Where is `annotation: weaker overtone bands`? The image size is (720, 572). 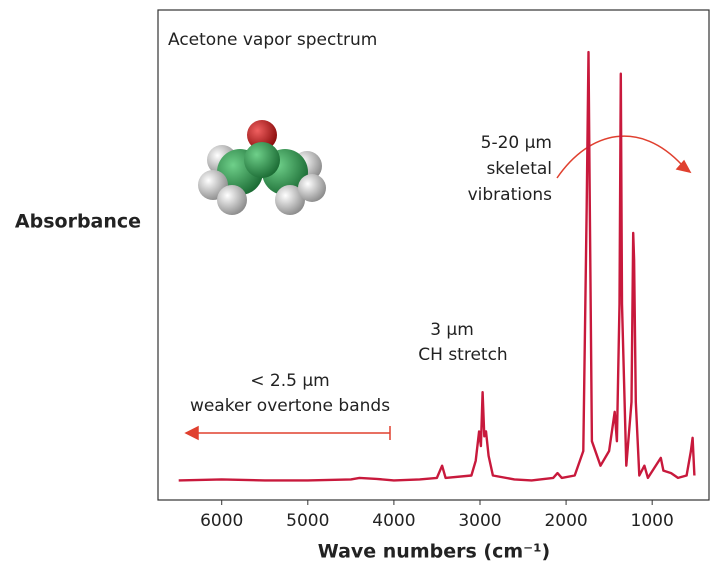
annotation: weaker overtone bands is located at coordinates (290, 406).